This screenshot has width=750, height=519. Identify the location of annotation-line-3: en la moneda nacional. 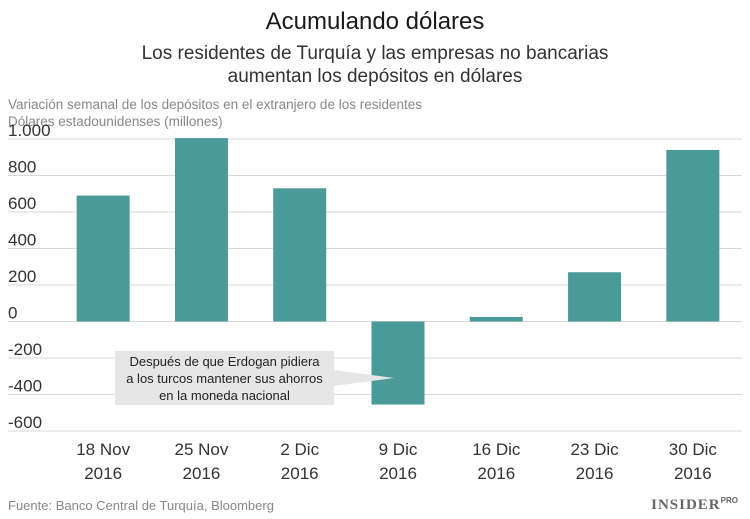
(224, 395).